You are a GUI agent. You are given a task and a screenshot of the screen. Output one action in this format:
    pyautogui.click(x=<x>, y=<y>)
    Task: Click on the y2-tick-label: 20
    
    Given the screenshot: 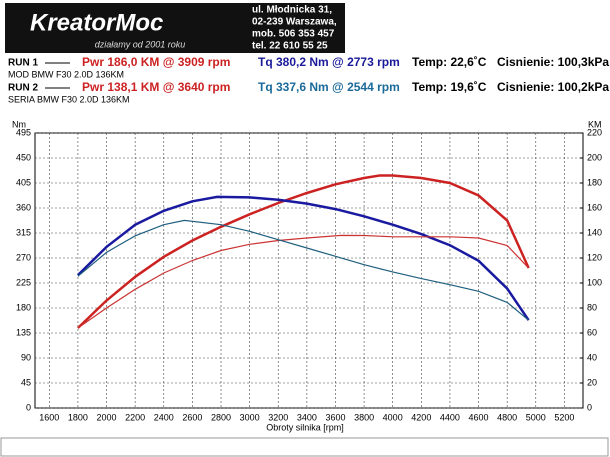 What is the action you would take?
    pyautogui.click(x=592, y=382)
    